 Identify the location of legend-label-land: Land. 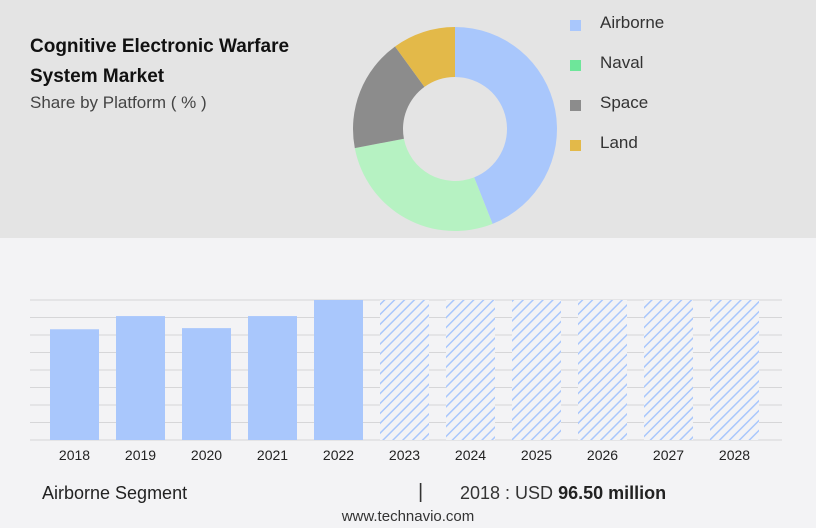
(619, 142).